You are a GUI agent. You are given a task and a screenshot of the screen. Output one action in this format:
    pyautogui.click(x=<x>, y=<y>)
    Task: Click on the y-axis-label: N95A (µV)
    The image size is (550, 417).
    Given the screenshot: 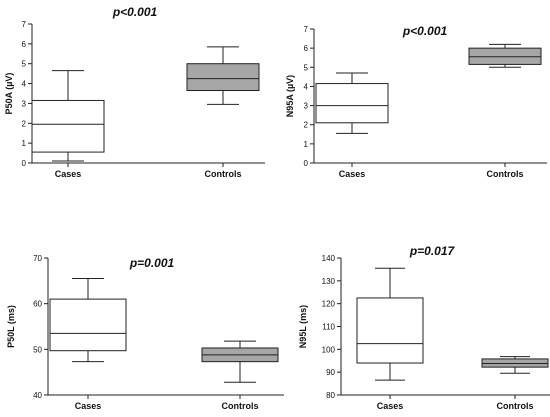 What is the action you would take?
    pyautogui.click(x=290, y=96)
    